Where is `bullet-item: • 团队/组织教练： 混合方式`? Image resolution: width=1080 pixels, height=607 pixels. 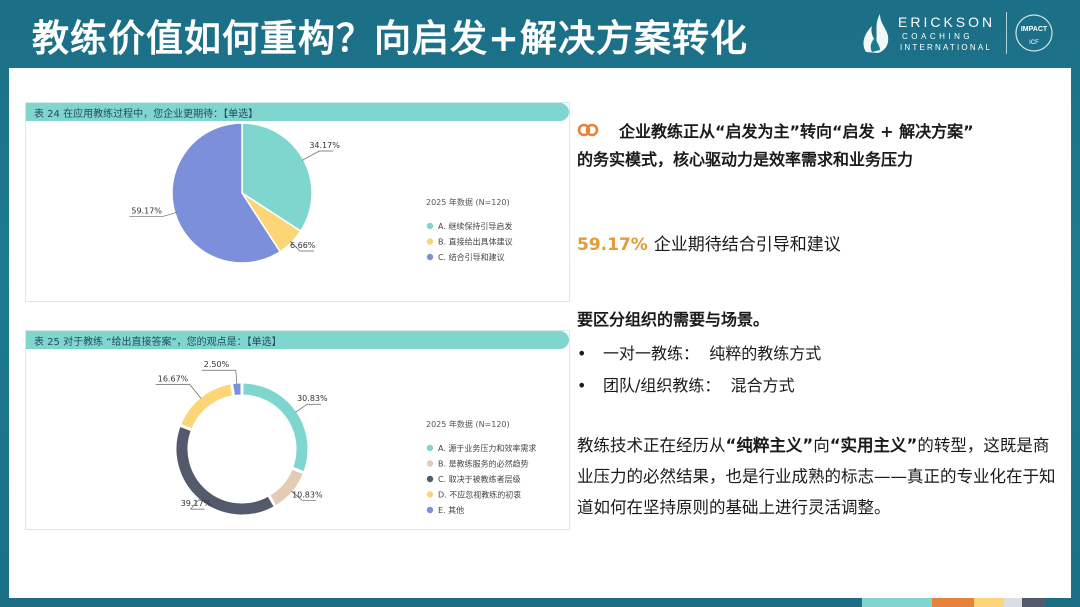 bullet-item: • 团队/组织教练： 混合方式 is located at coordinates (686, 384).